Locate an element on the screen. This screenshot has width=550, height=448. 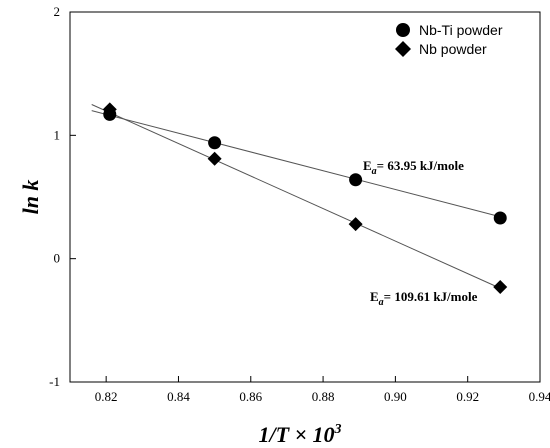
legend-marker-nb is located at coordinates (403, 49).